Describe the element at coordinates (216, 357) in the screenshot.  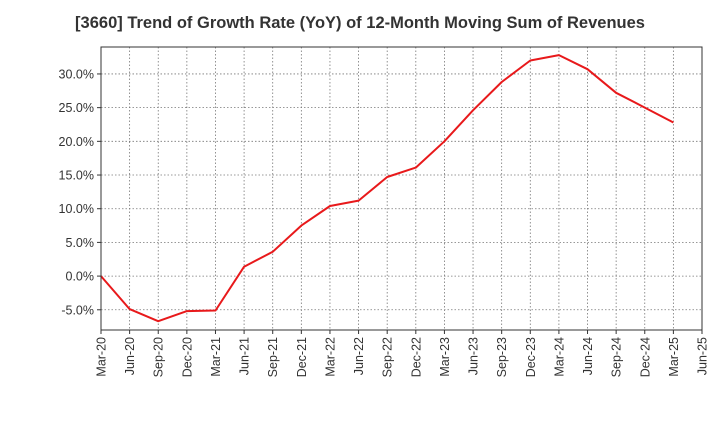
I see `x-tick-label: Mar-21` at that location.